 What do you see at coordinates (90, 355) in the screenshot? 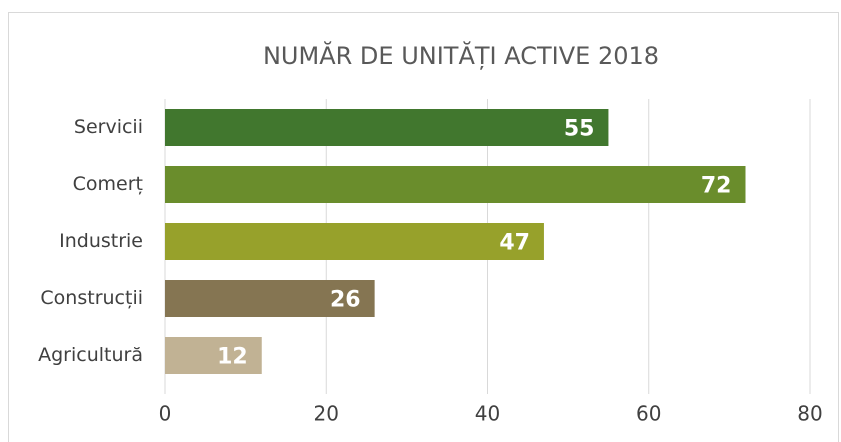
I see `y-tick-label: Agricultură` at bounding box center [90, 355].